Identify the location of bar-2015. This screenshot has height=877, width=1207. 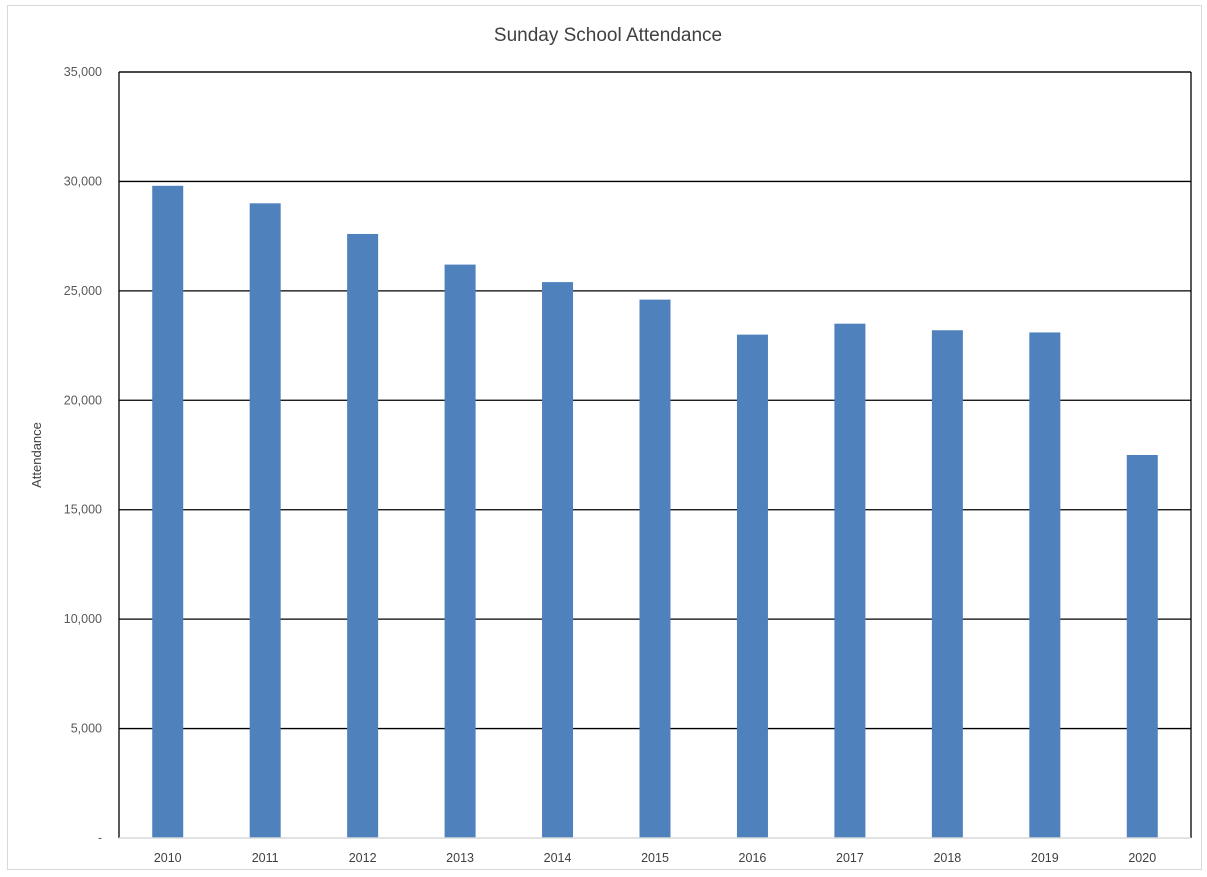
(655, 568).